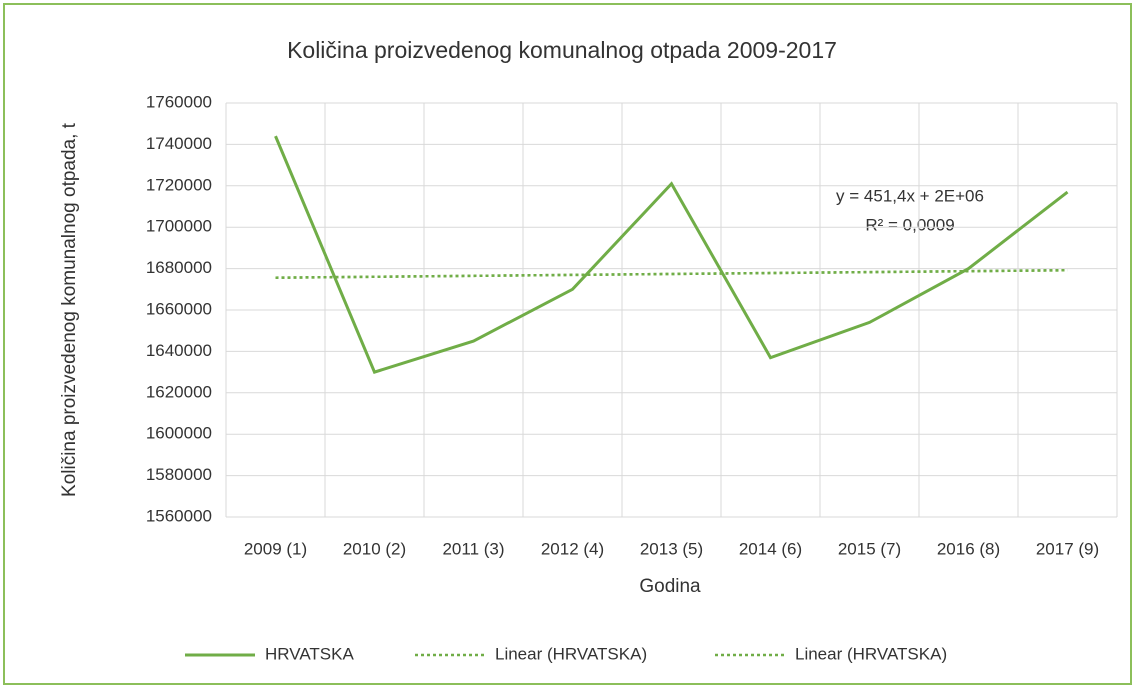 Image resolution: width=1135 pixels, height=688 pixels. Describe the element at coordinates (909, 224) in the screenshot. I see `trendline-r2: R² = 0,0009` at that location.